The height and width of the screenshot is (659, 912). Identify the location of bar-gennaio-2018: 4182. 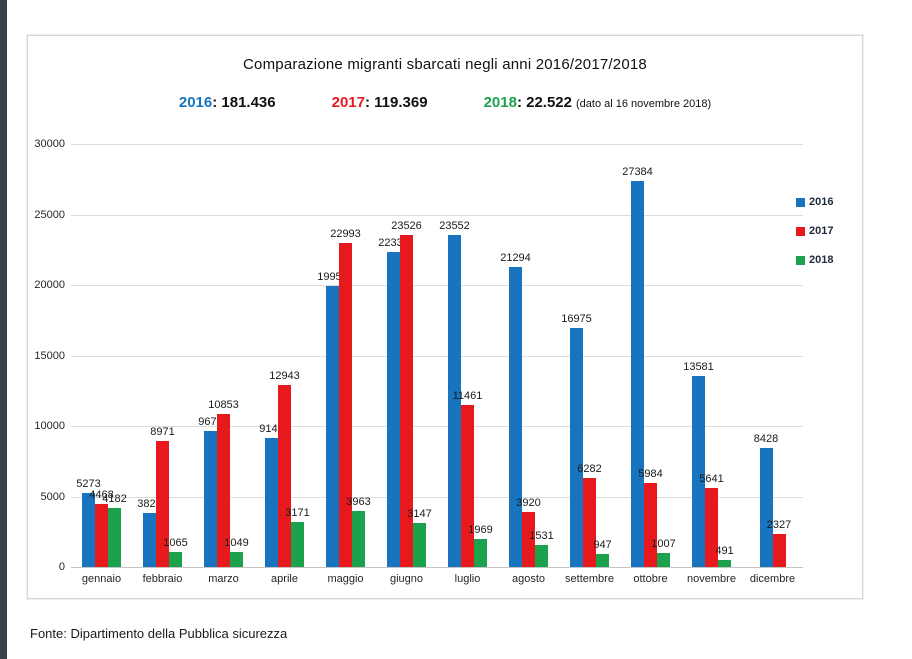
(114, 530).